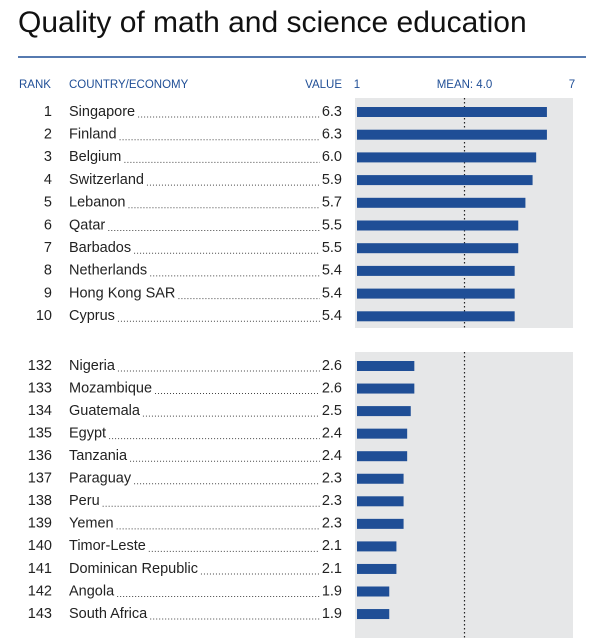 This screenshot has width=600, height=638. Describe the element at coordinates (48, 157) in the screenshot. I see `rank: 3` at that location.